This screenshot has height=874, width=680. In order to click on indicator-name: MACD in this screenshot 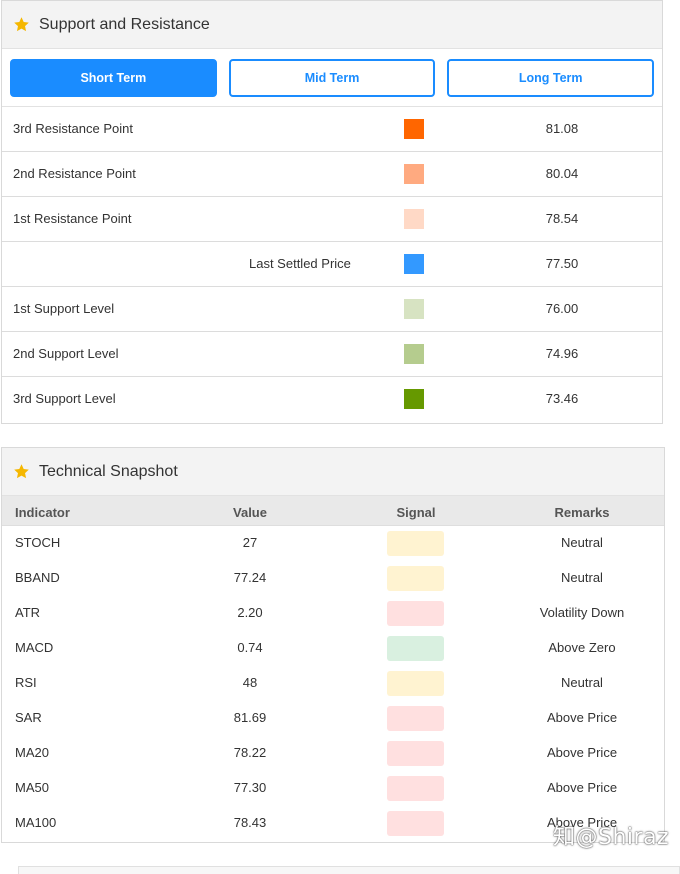, I will do `click(34, 647)`.